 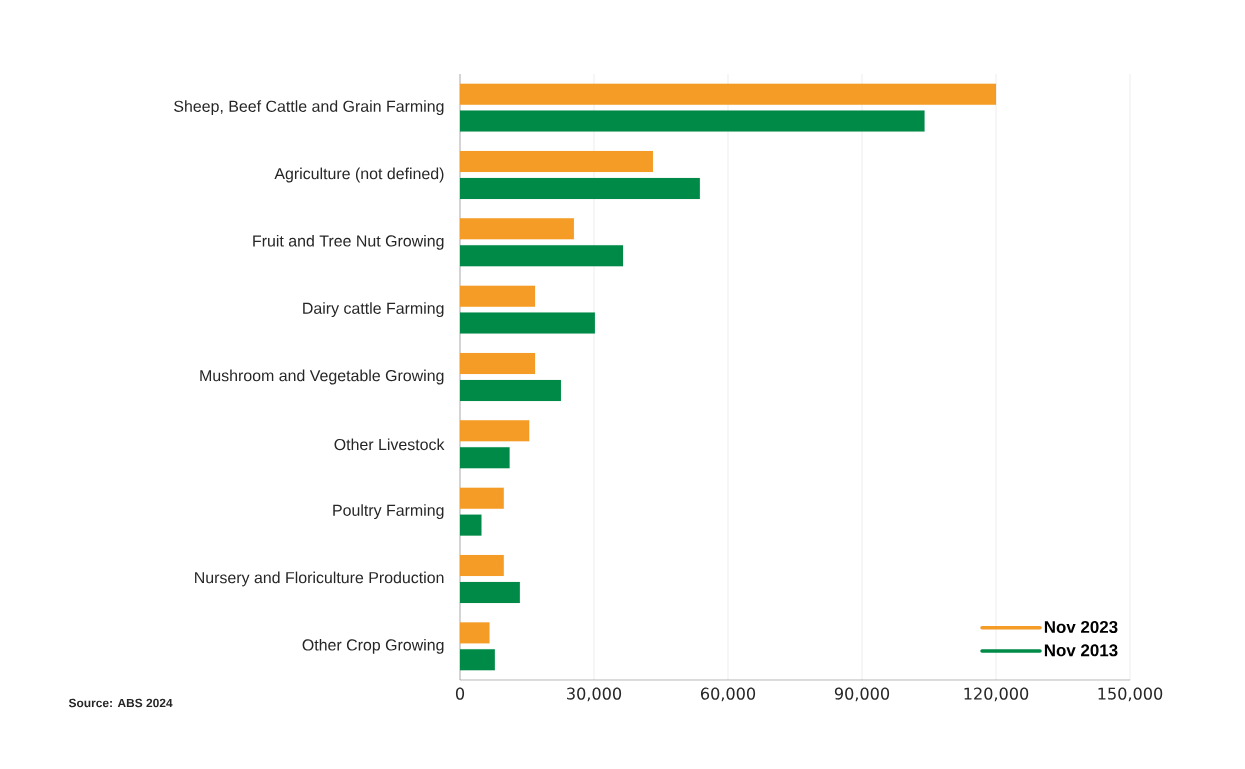 What do you see at coordinates (728, 694) in the screenshot?
I see `x-tick-label: 60,000` at bounding box center [728, 694].